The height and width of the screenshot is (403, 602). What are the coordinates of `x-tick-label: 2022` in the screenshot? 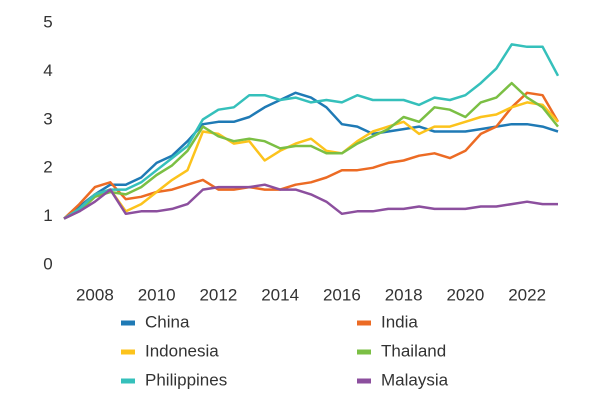 It's located at (527, 294).